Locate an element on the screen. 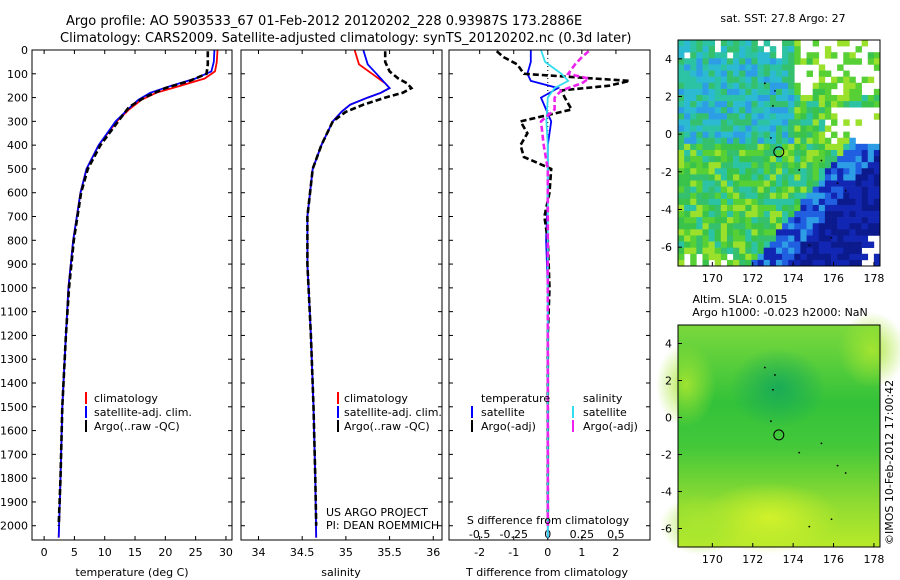  y-tick-label: 1200 is located at coordinates (14, 335).